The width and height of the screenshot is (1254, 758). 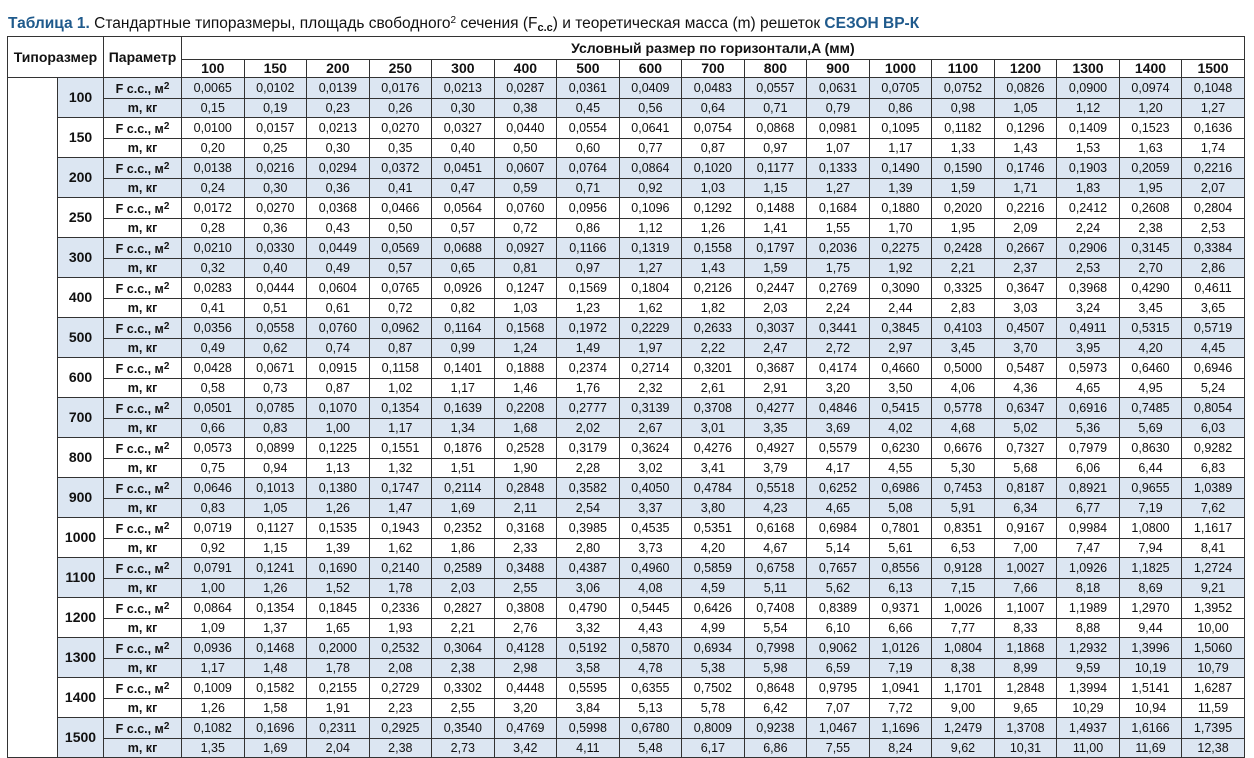 What do you see at coordinates (525, 228) in the screenshot?
I see `cell-m: 0,72` at bounding box center [525, 228].